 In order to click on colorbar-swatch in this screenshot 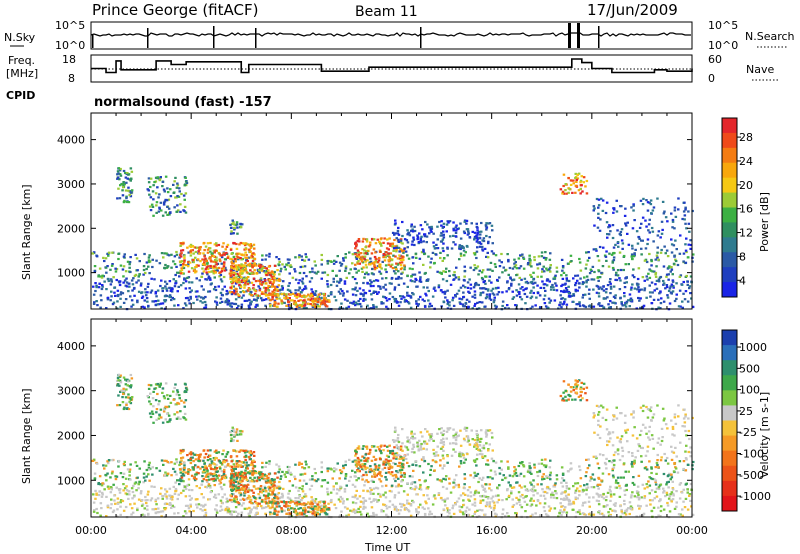, I will do `click(729, 230)`.